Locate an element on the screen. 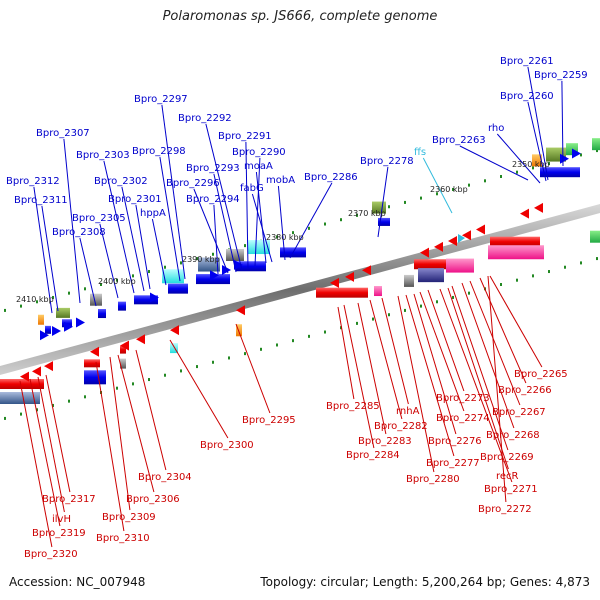 This screenshot has width=600, height=600. forward-gene-label: Bpro_2305 is located at coordinates (99, 218).